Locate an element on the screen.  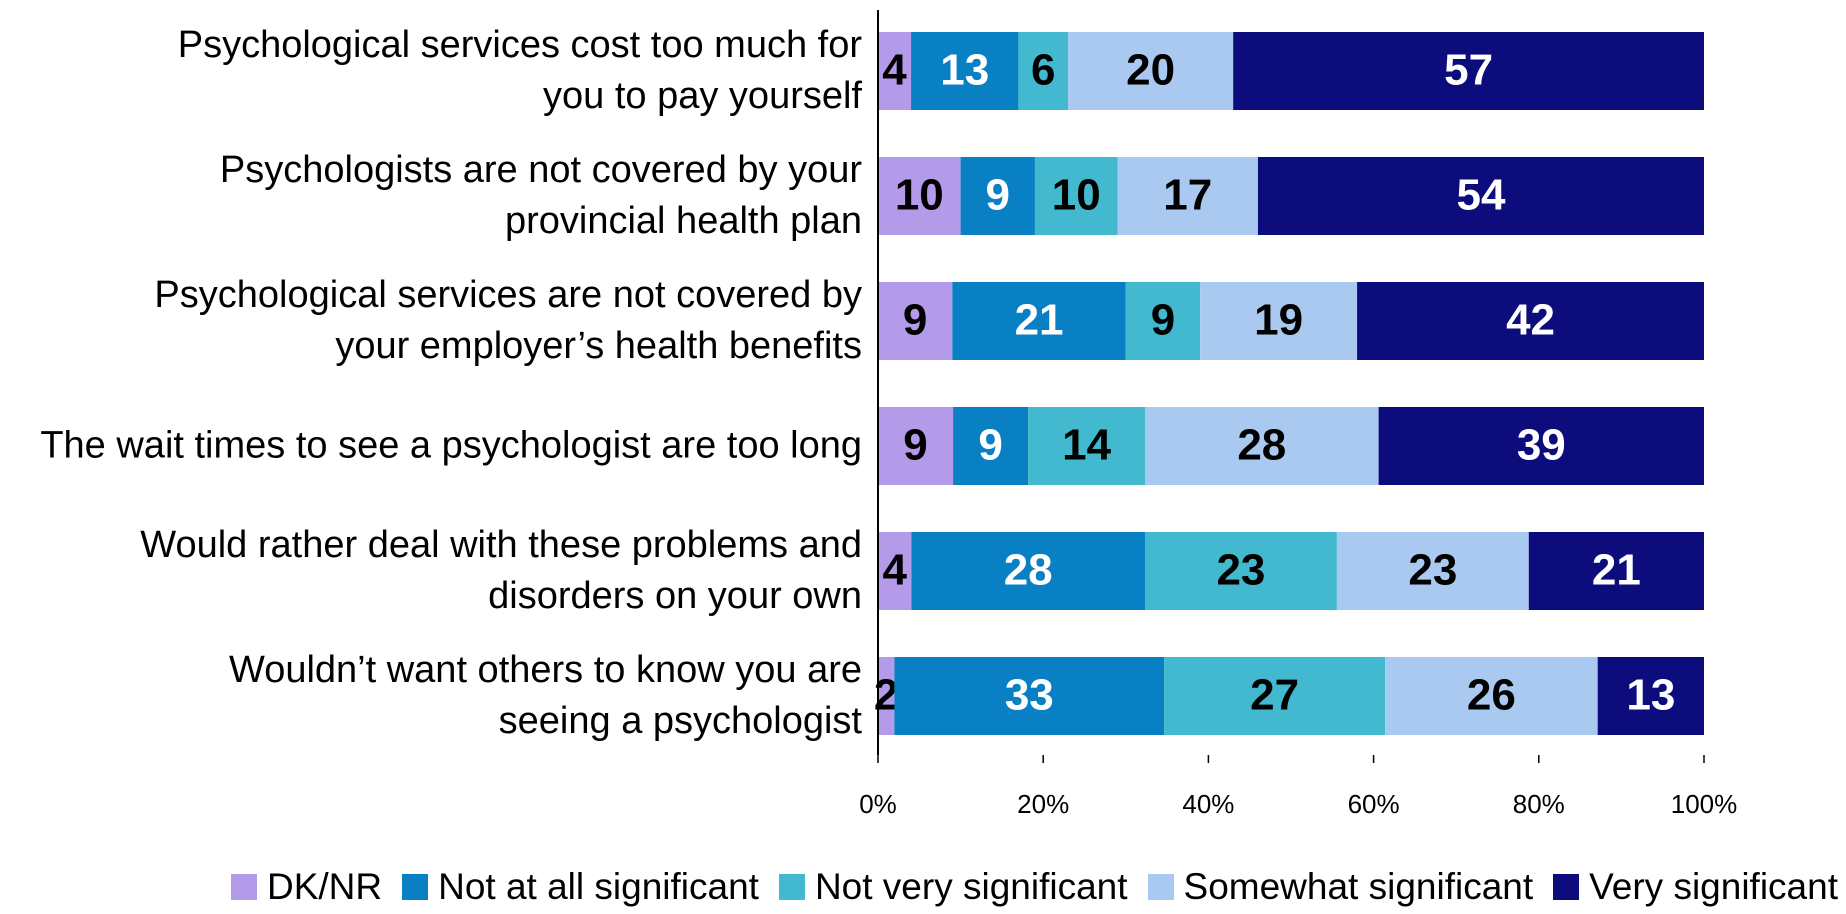
legend-label: Not very significant is located at coordinates (971, 886).